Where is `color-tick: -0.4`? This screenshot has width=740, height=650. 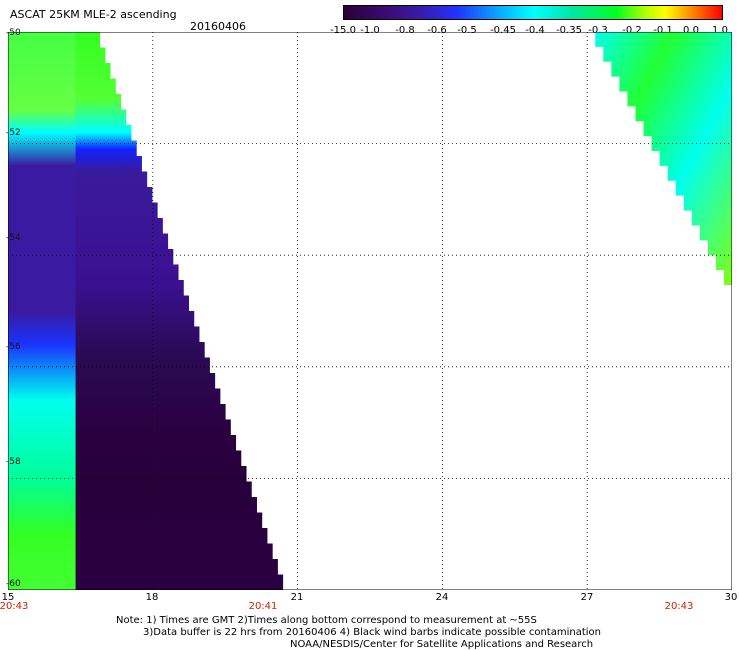 color-tick: -0.4 is located at coordinates (535, 30).